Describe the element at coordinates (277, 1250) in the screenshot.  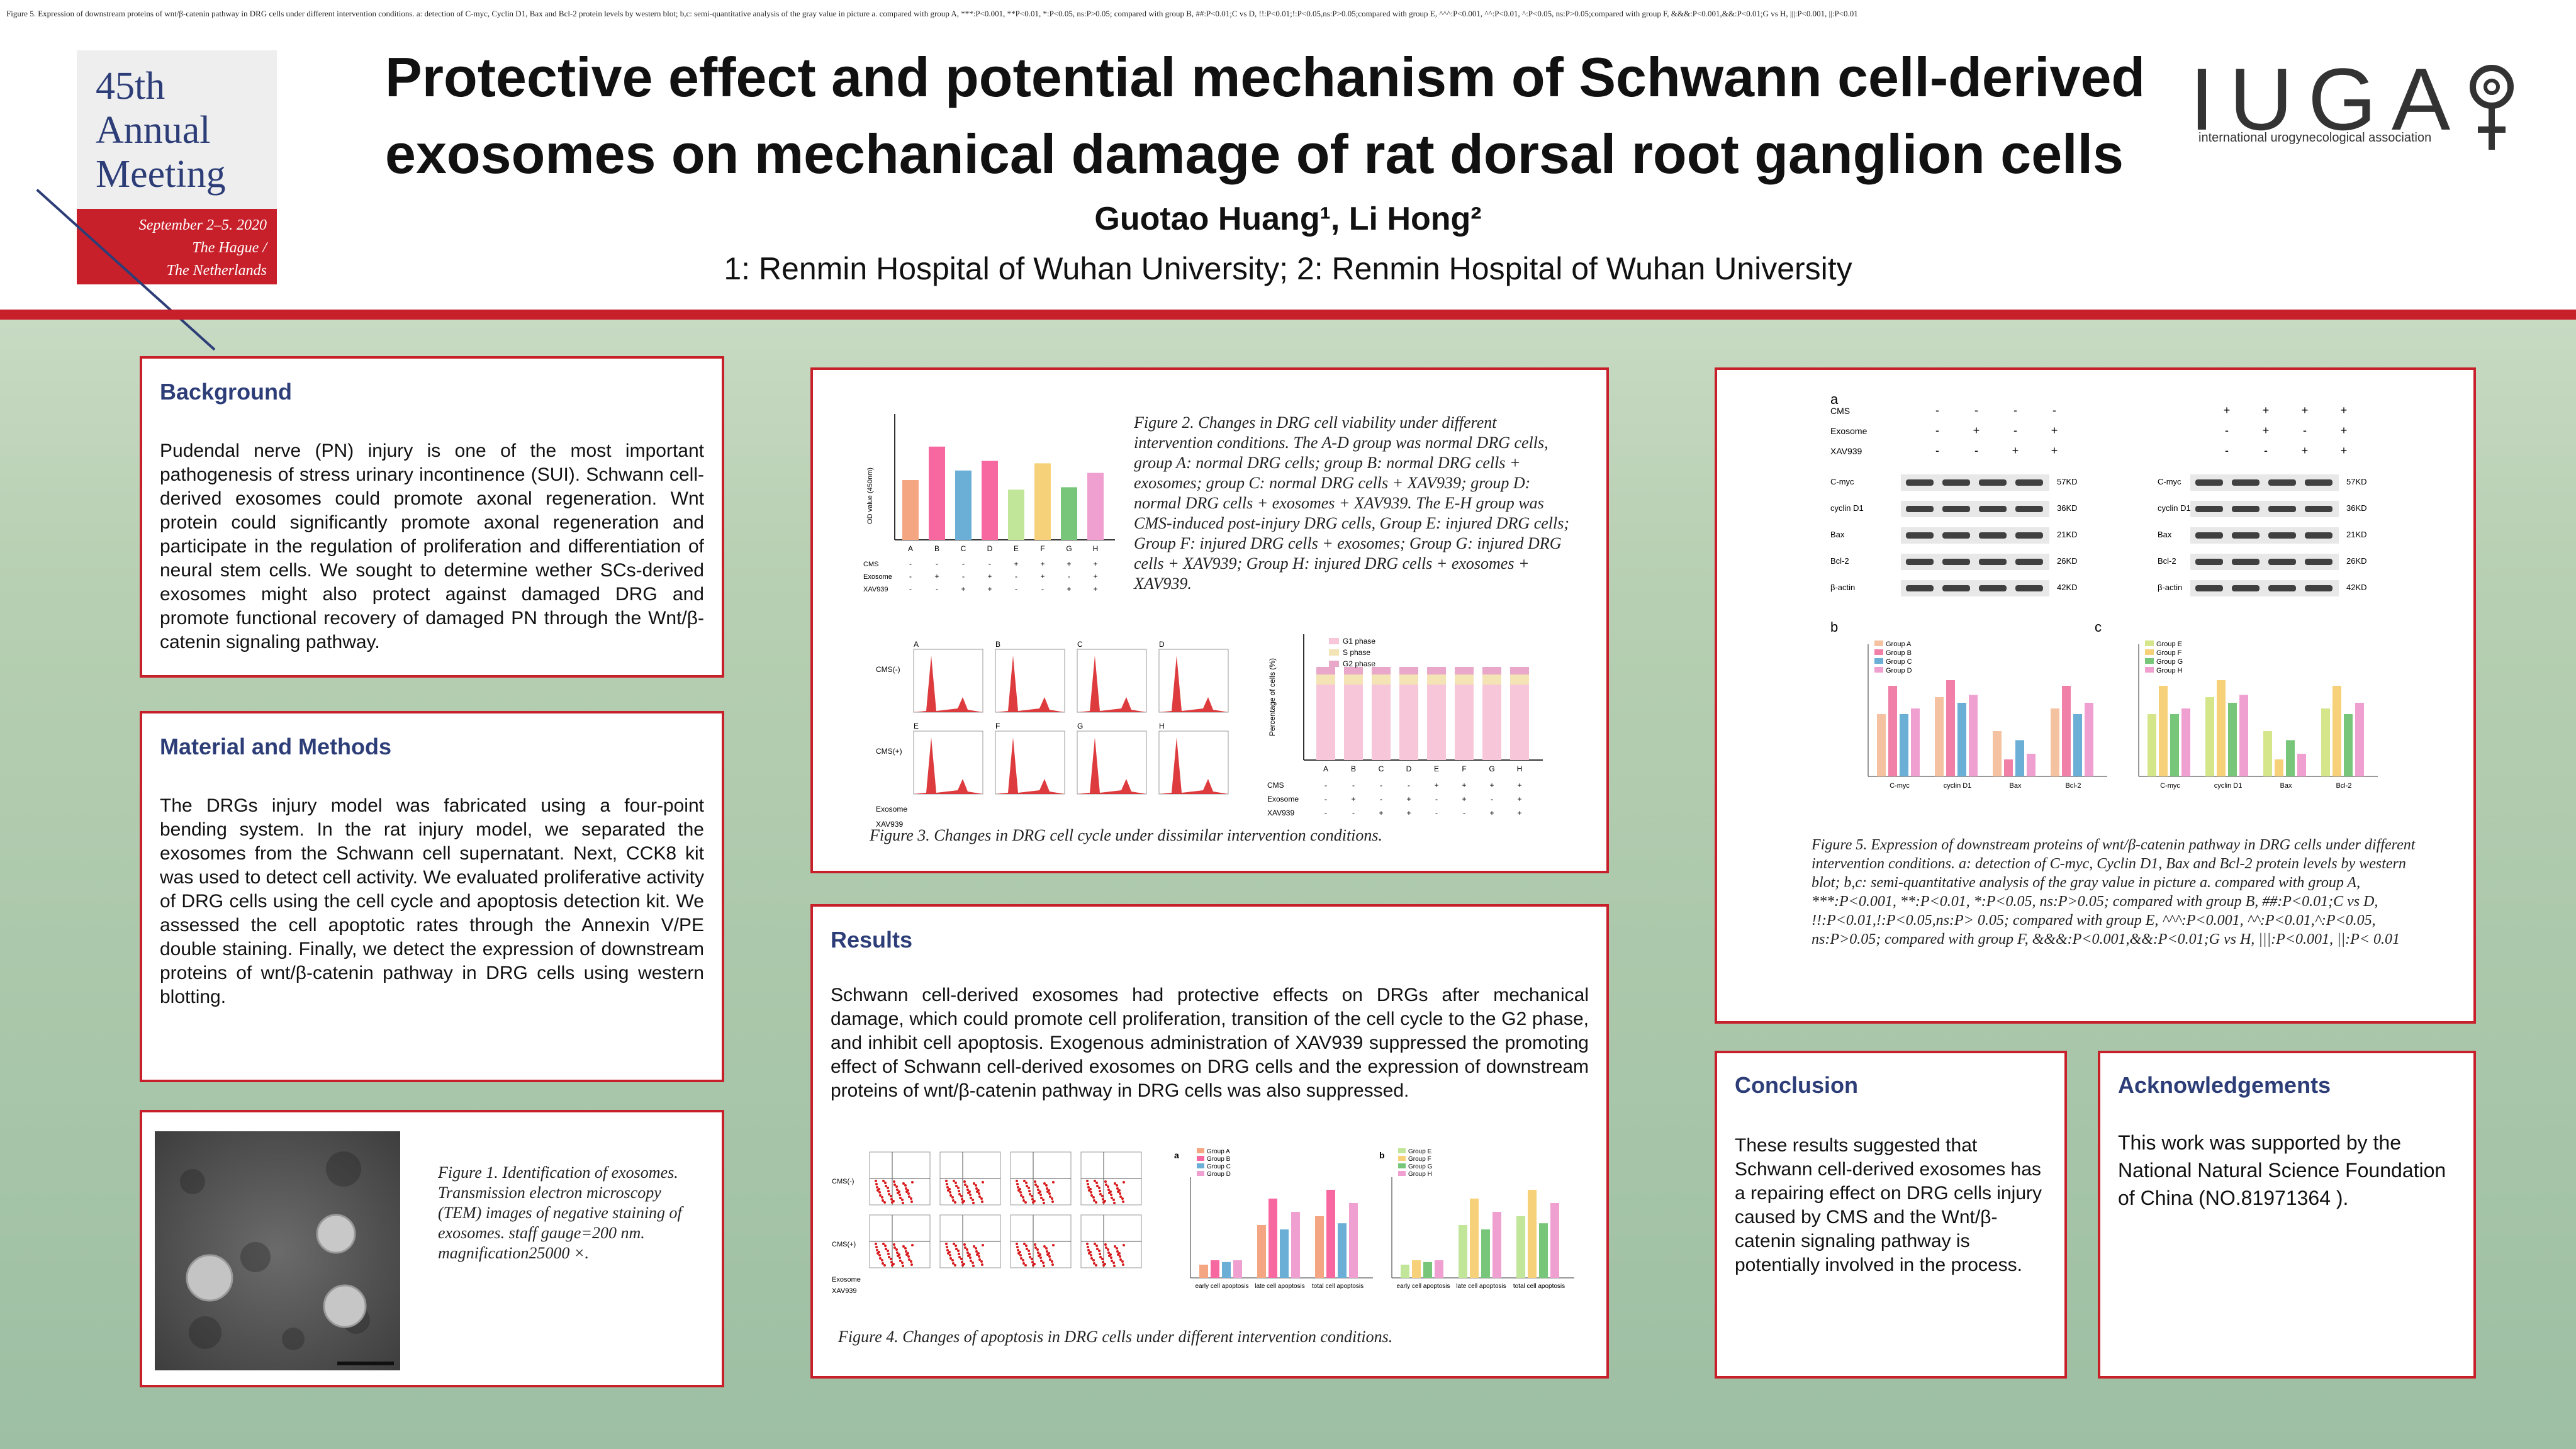
I see `tem-image` at that location.